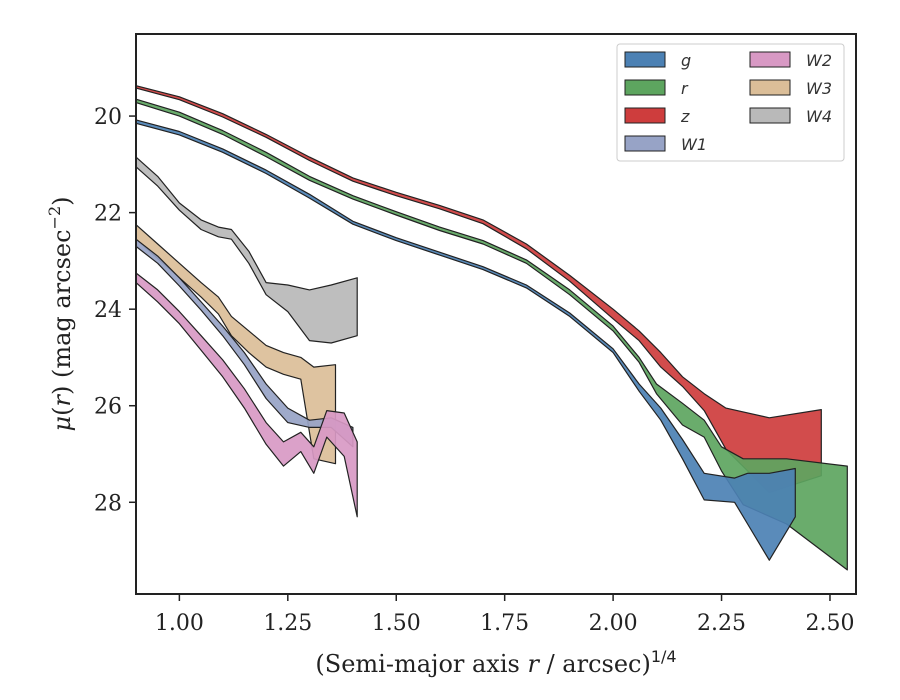 The height and width of the screenshot is (700, 900). I want to click on x-axis-ticks: 1.00 1.25 1.50 1.75 2.00 2.25 2.50, so click(504, 615).